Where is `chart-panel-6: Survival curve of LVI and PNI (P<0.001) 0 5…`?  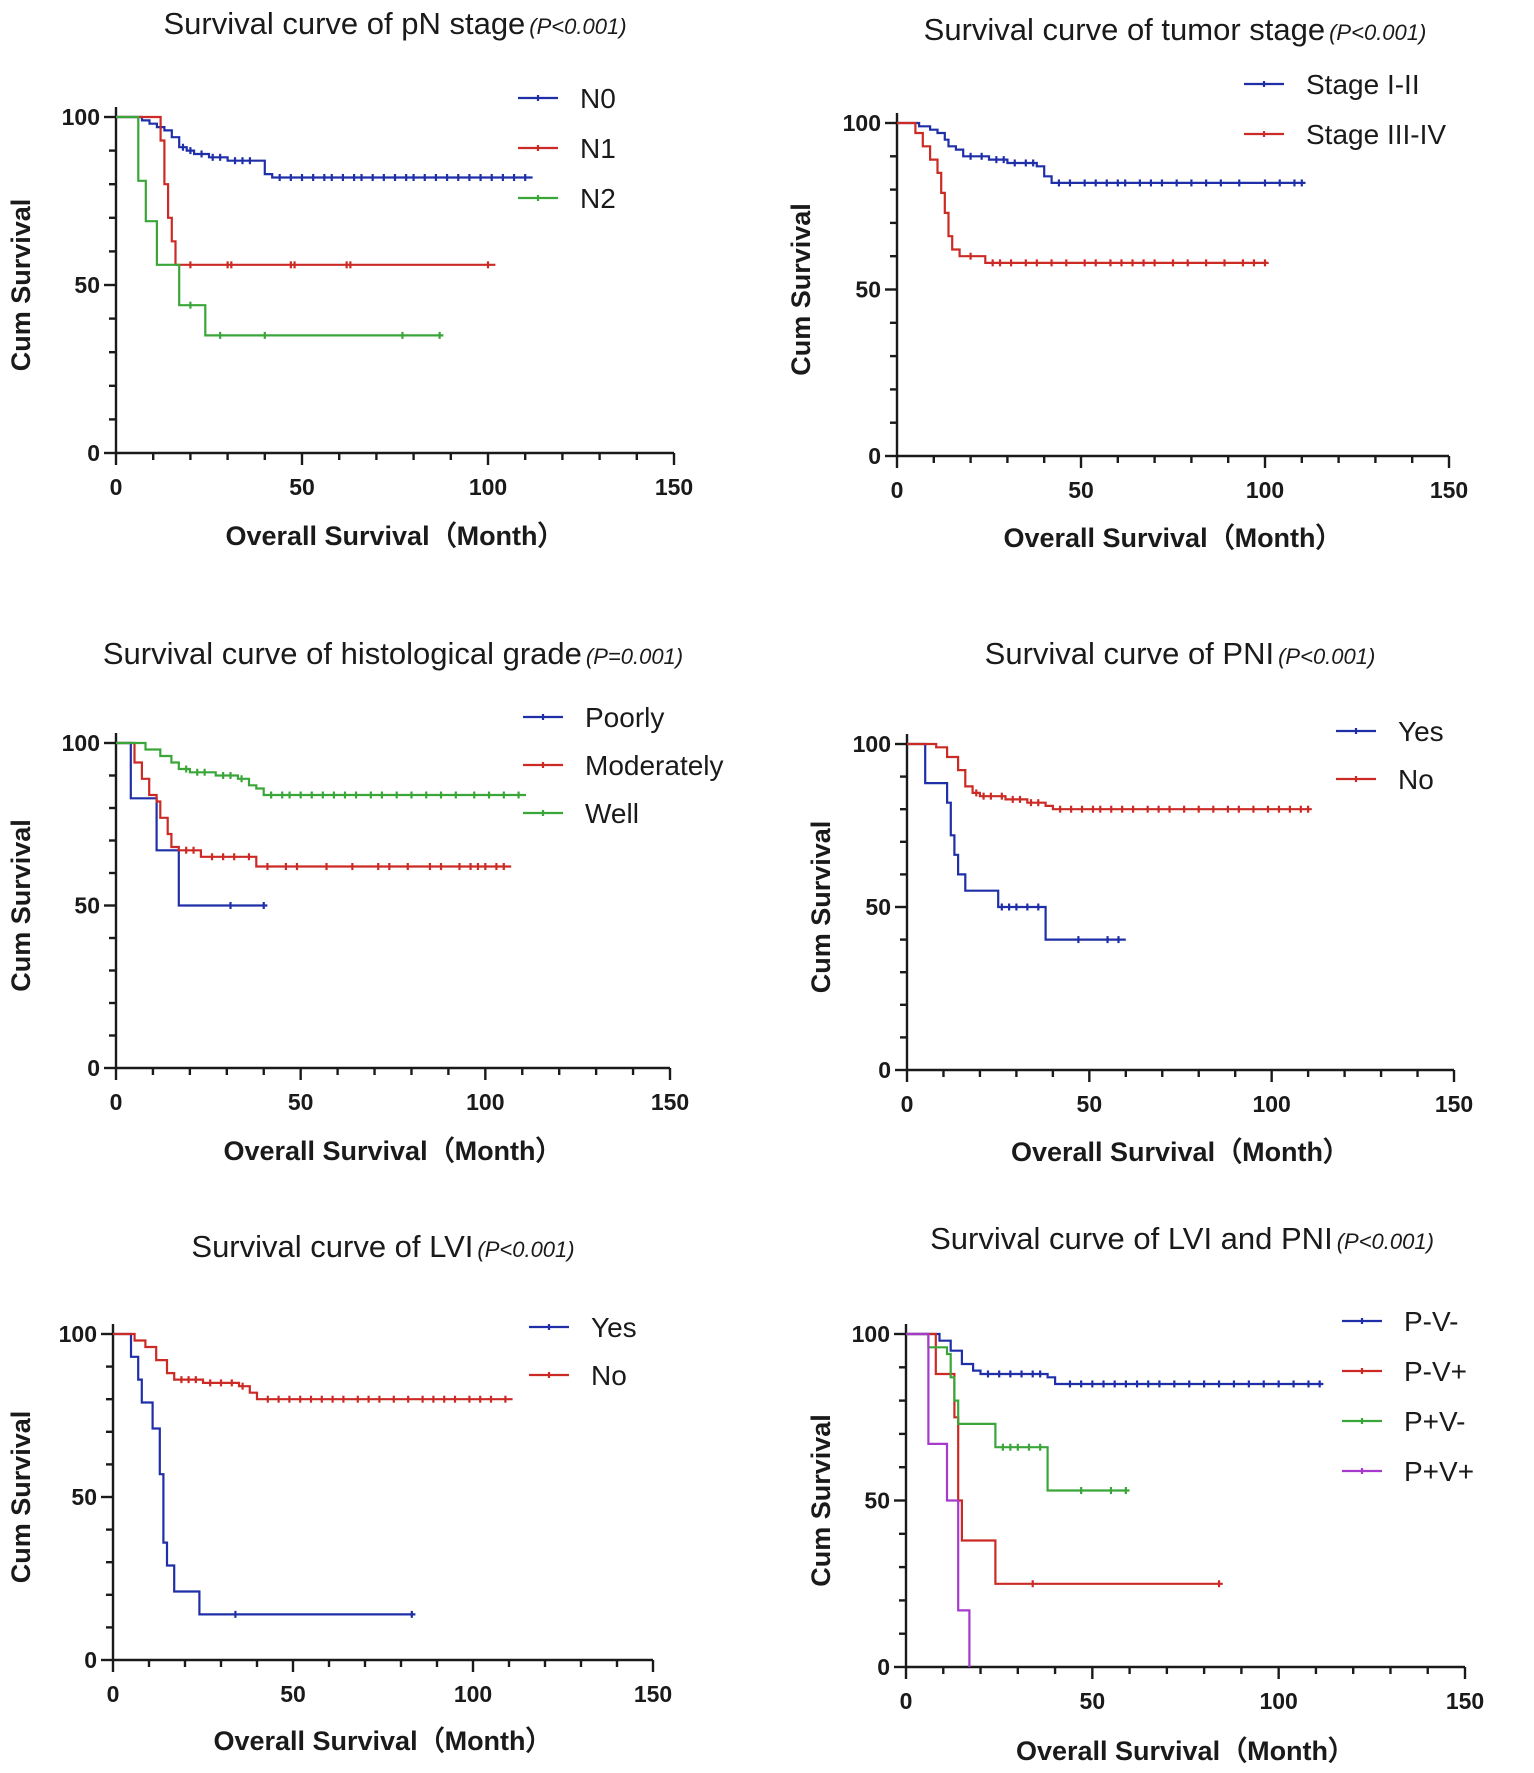 chart-panel-6: Survival curve of LVI and PNI (P<0.001) 0 5… is located at coordinates (1145, 1493).